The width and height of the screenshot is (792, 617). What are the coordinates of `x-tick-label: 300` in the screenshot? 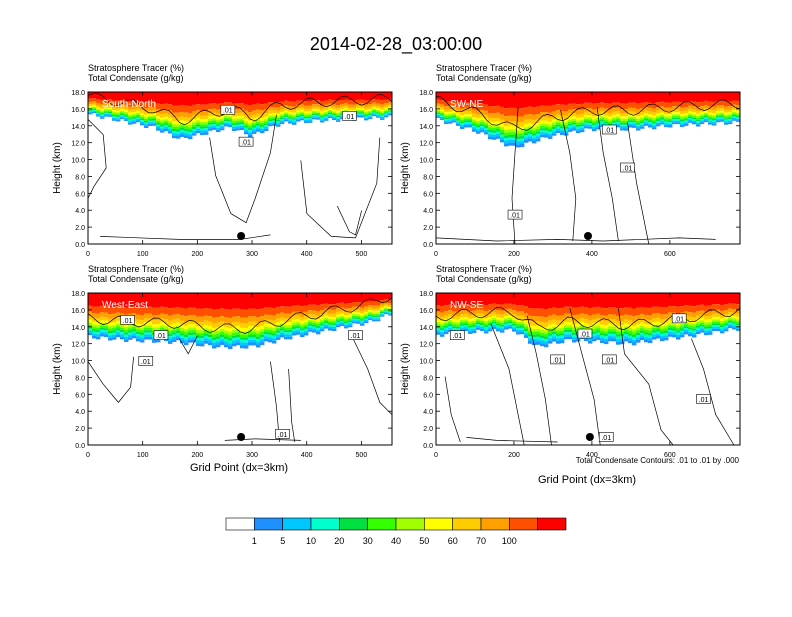 It's located at (252, 455).